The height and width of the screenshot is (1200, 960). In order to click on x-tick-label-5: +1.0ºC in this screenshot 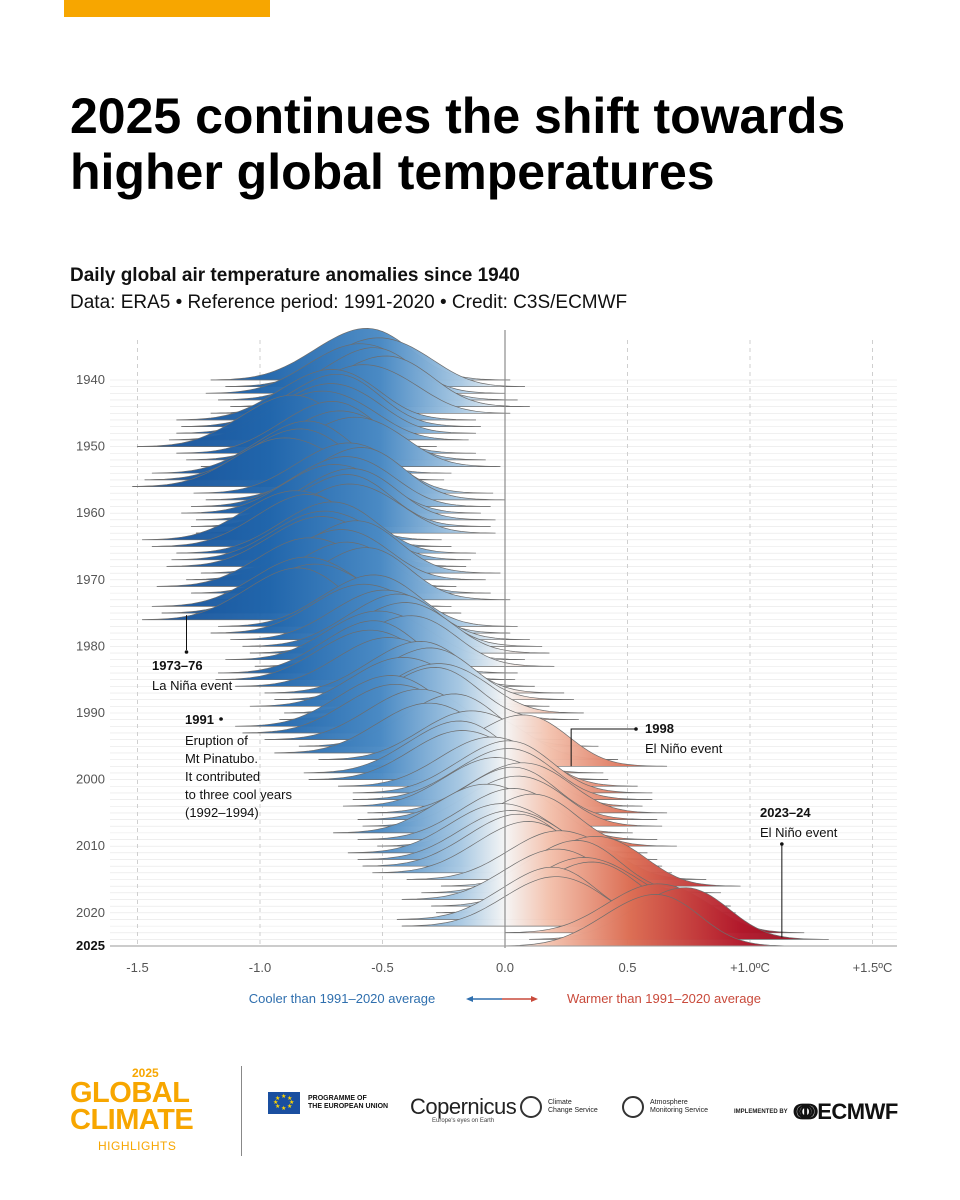, I will do `click(750, 967)`.